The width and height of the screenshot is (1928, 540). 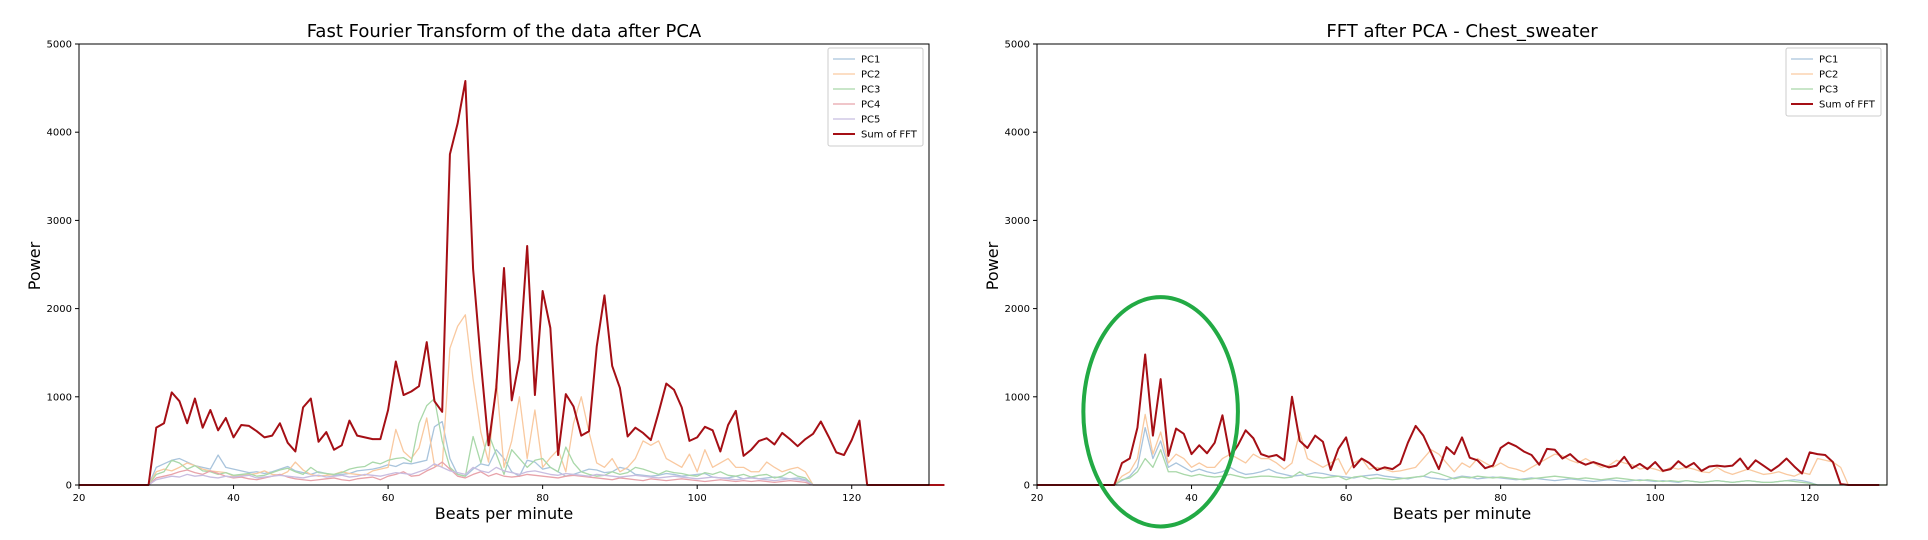 I want to click on series-line-pc4, so click(x=504, y=473).